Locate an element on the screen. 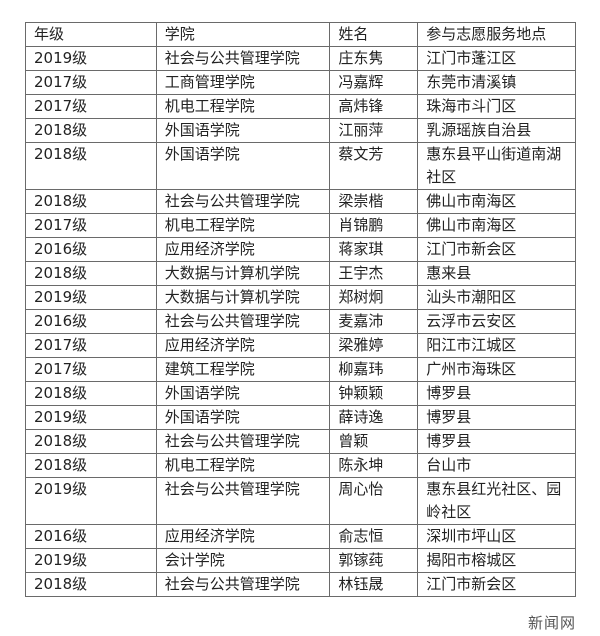  table-row: 2018级 大数据与计算机学院 王宇杰 惠来县 is located at coordinates (300, 273).